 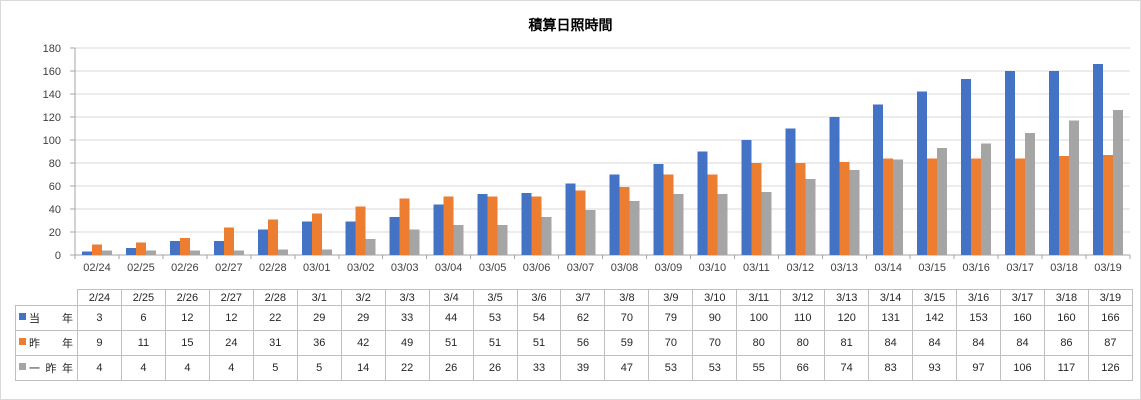 I want to click on table-cell: 9, so click(x=99, y=343).